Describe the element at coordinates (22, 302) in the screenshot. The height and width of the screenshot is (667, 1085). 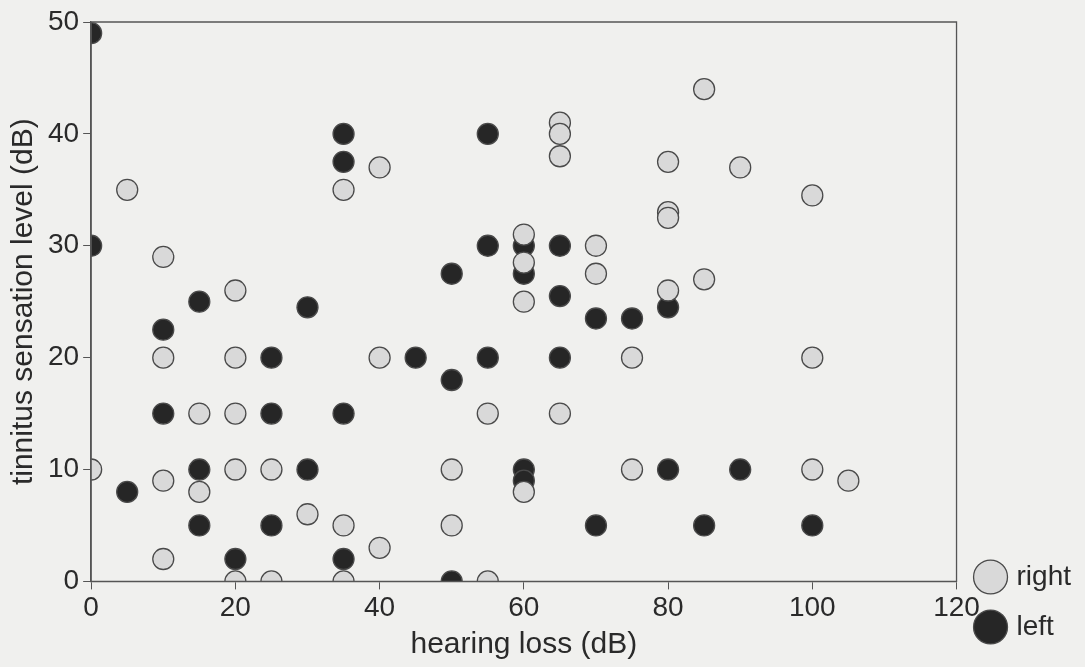
I see `y-axis-title: tinnitus sensation level (dB)` at that location.